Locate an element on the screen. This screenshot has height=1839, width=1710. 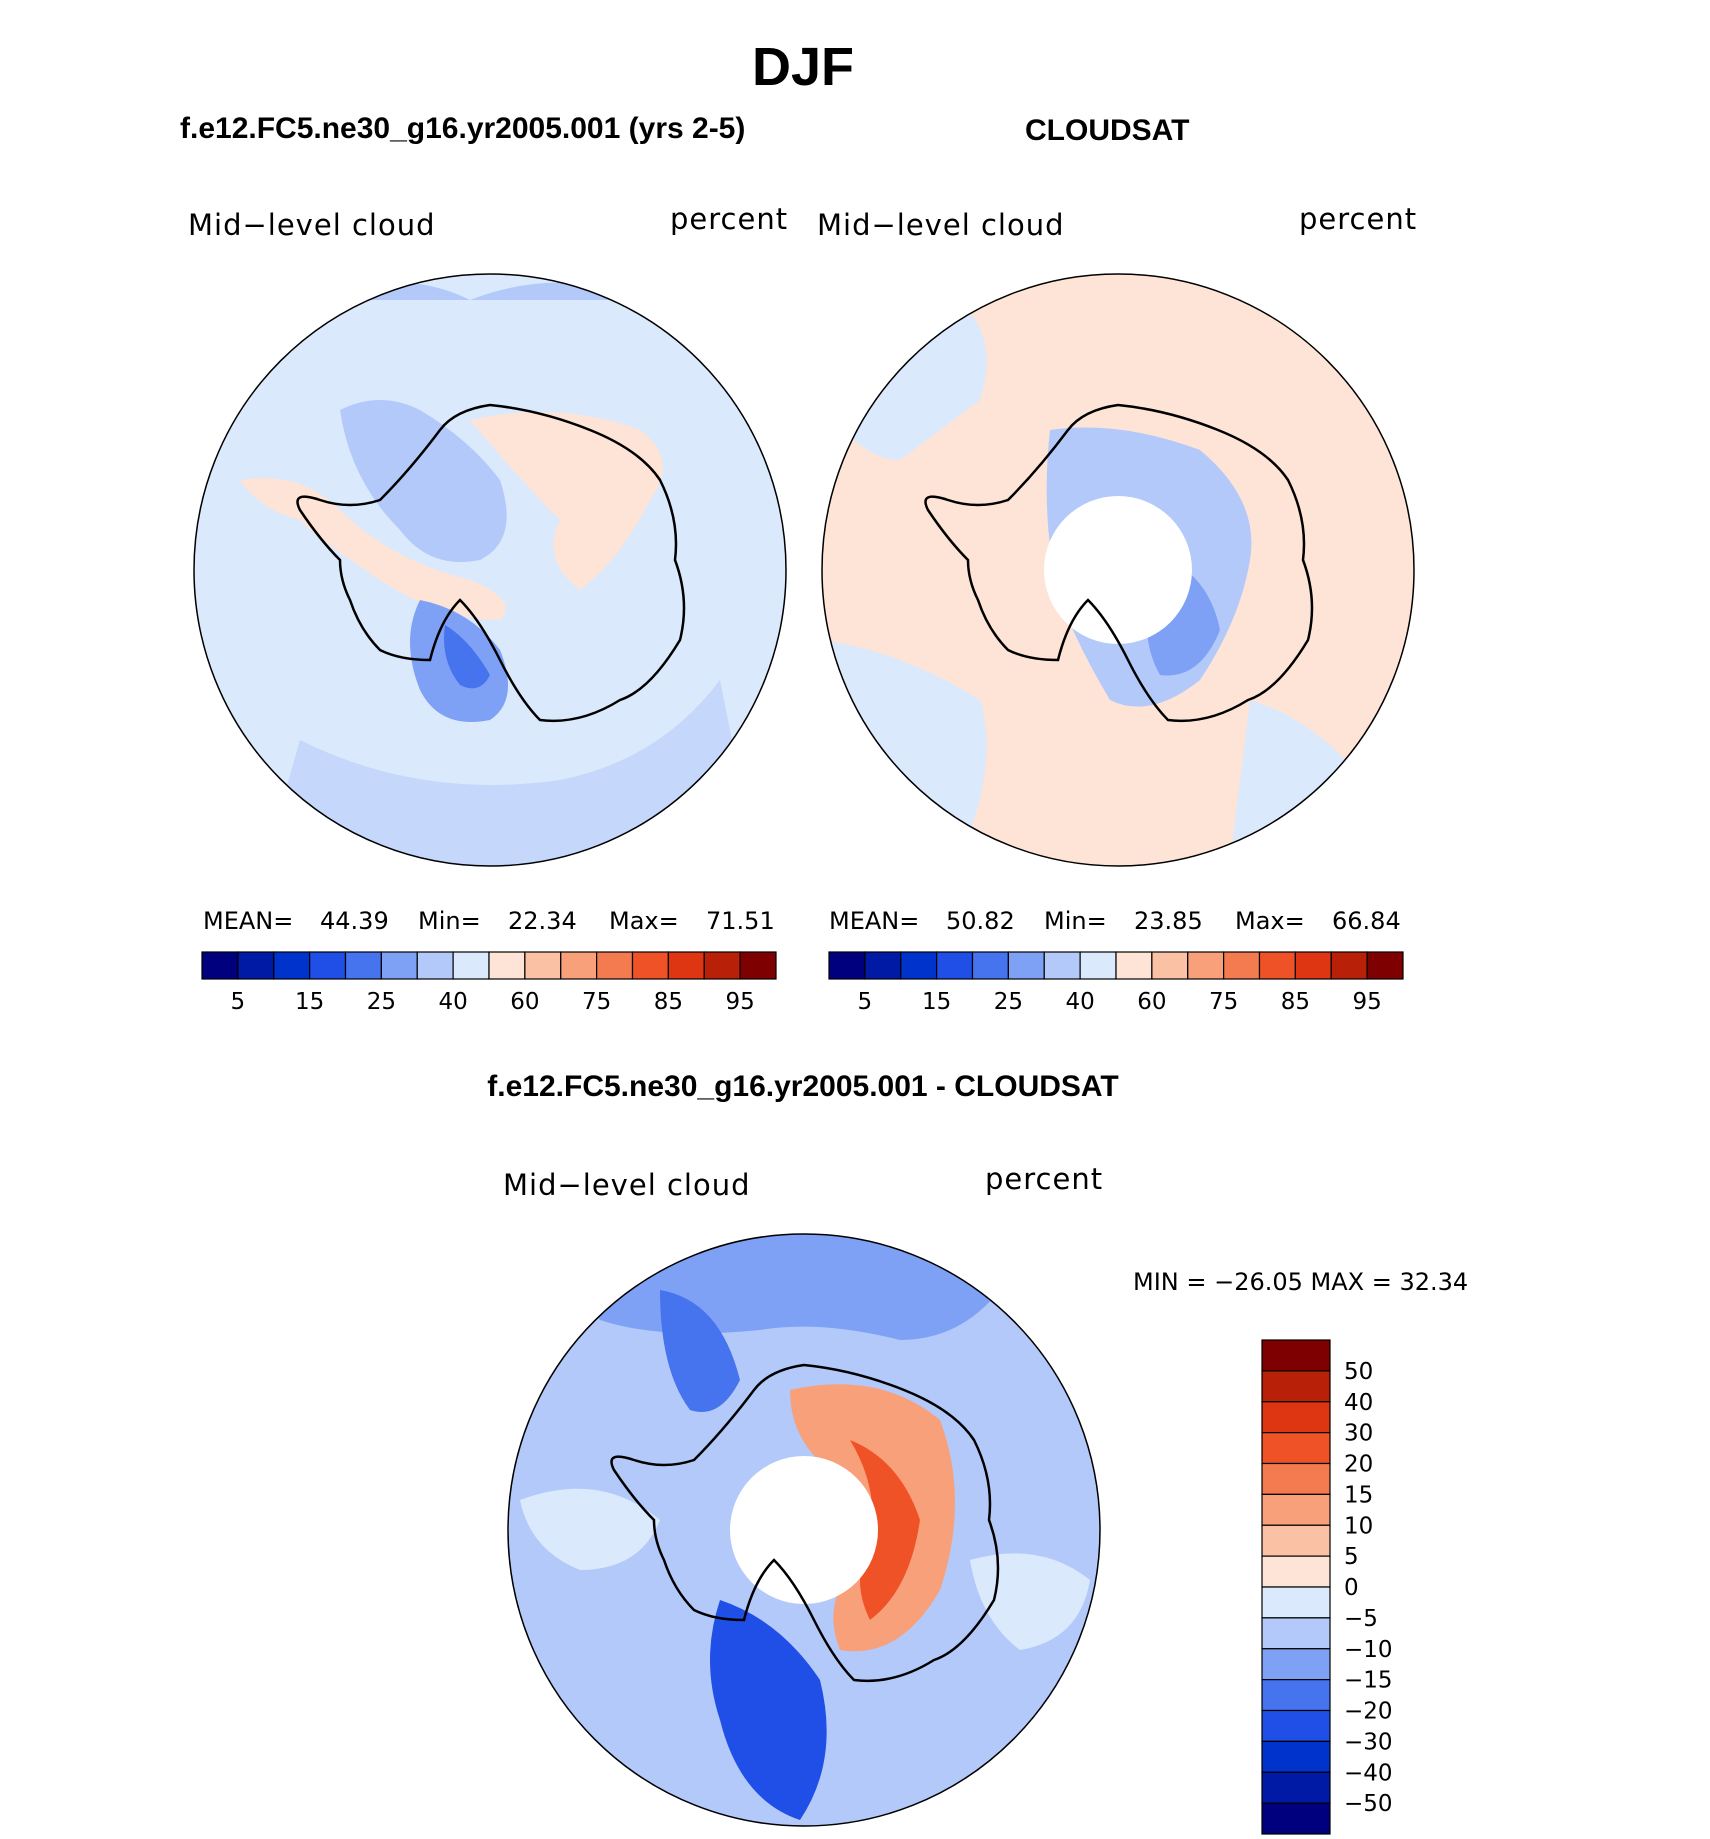
panel1-region-ross-core is located at coordinates (467, 657).